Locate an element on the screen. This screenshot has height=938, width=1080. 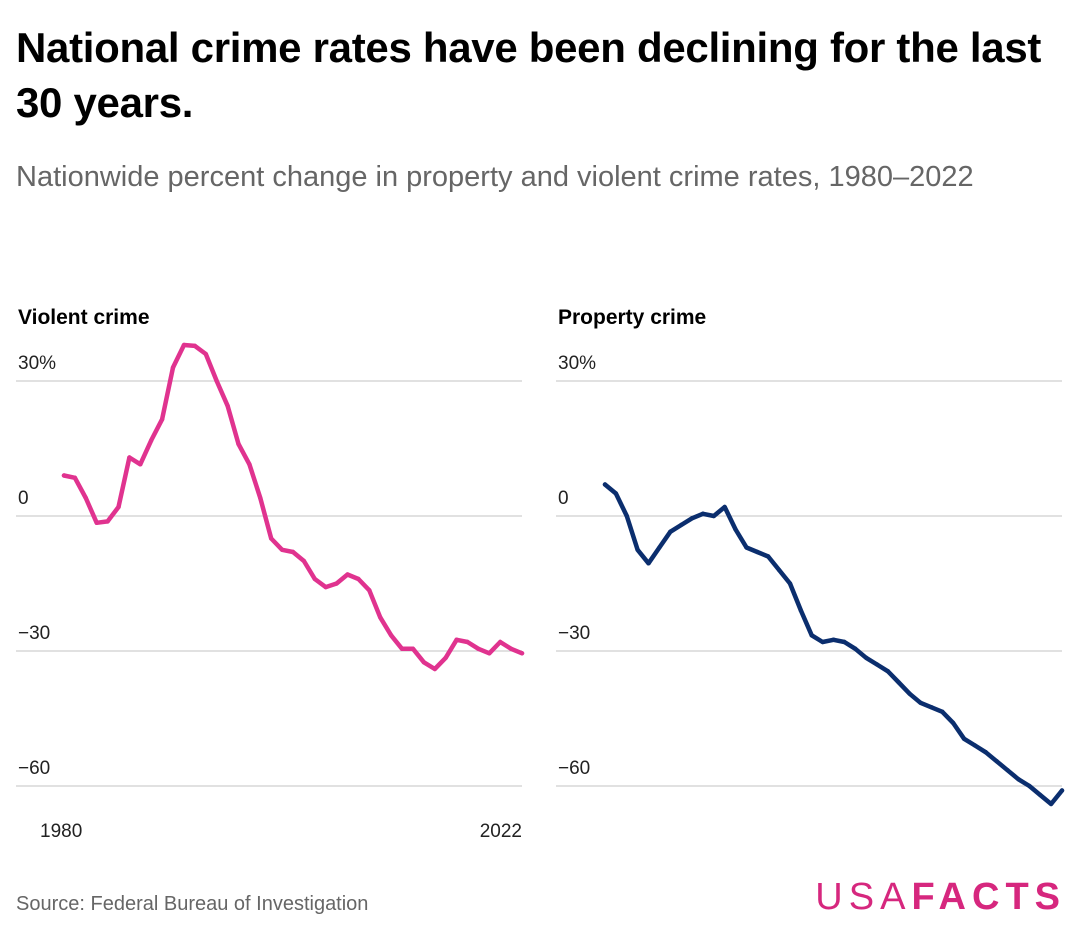
violent-x-tick-label: 2022 is located at coordinates (501, 831).